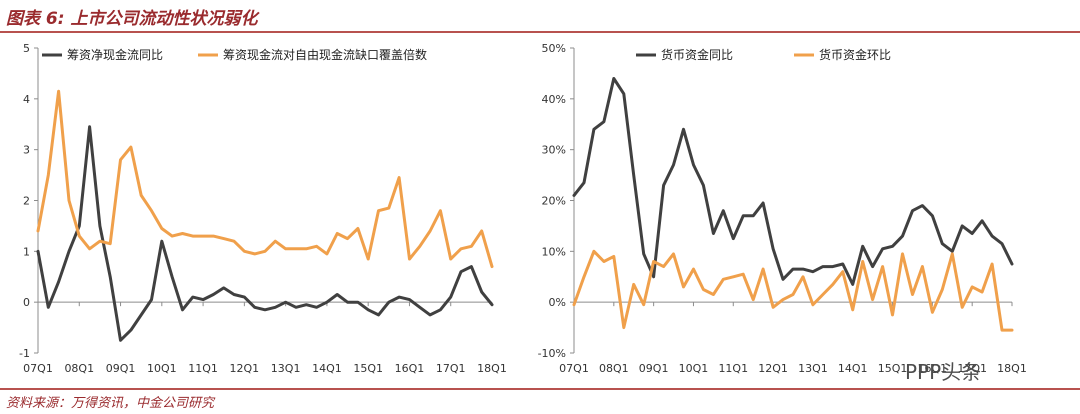  I want to click on y-tick-label: 0, so click(26, 302).